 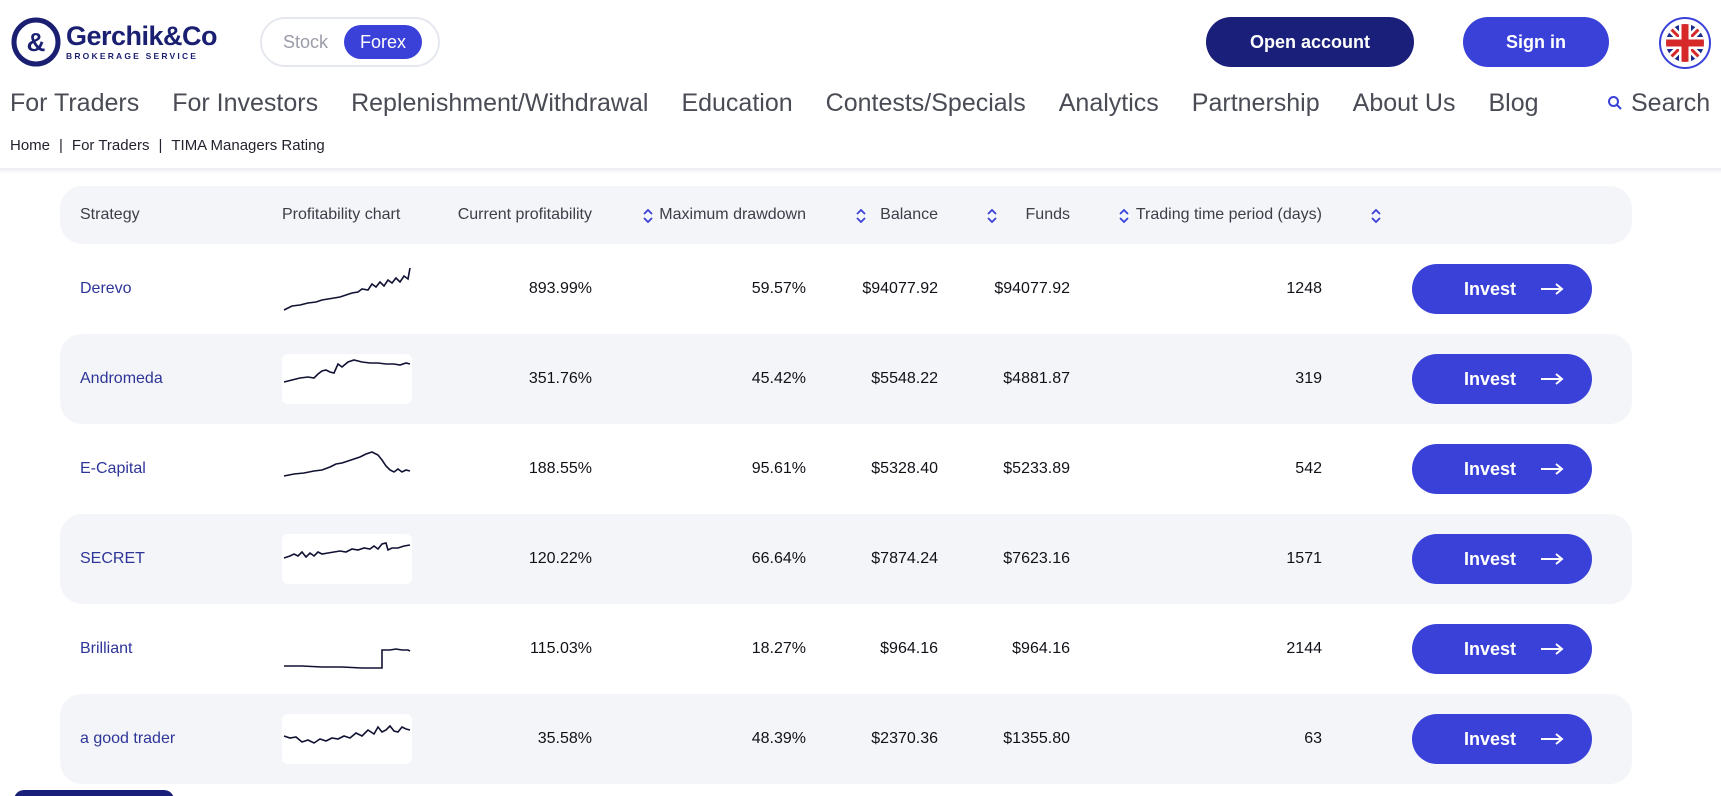 What do you see at coordinates (112, 558) in the screenshot?
I see `strategy-link: SECRET` at bounding box center [112, 558].